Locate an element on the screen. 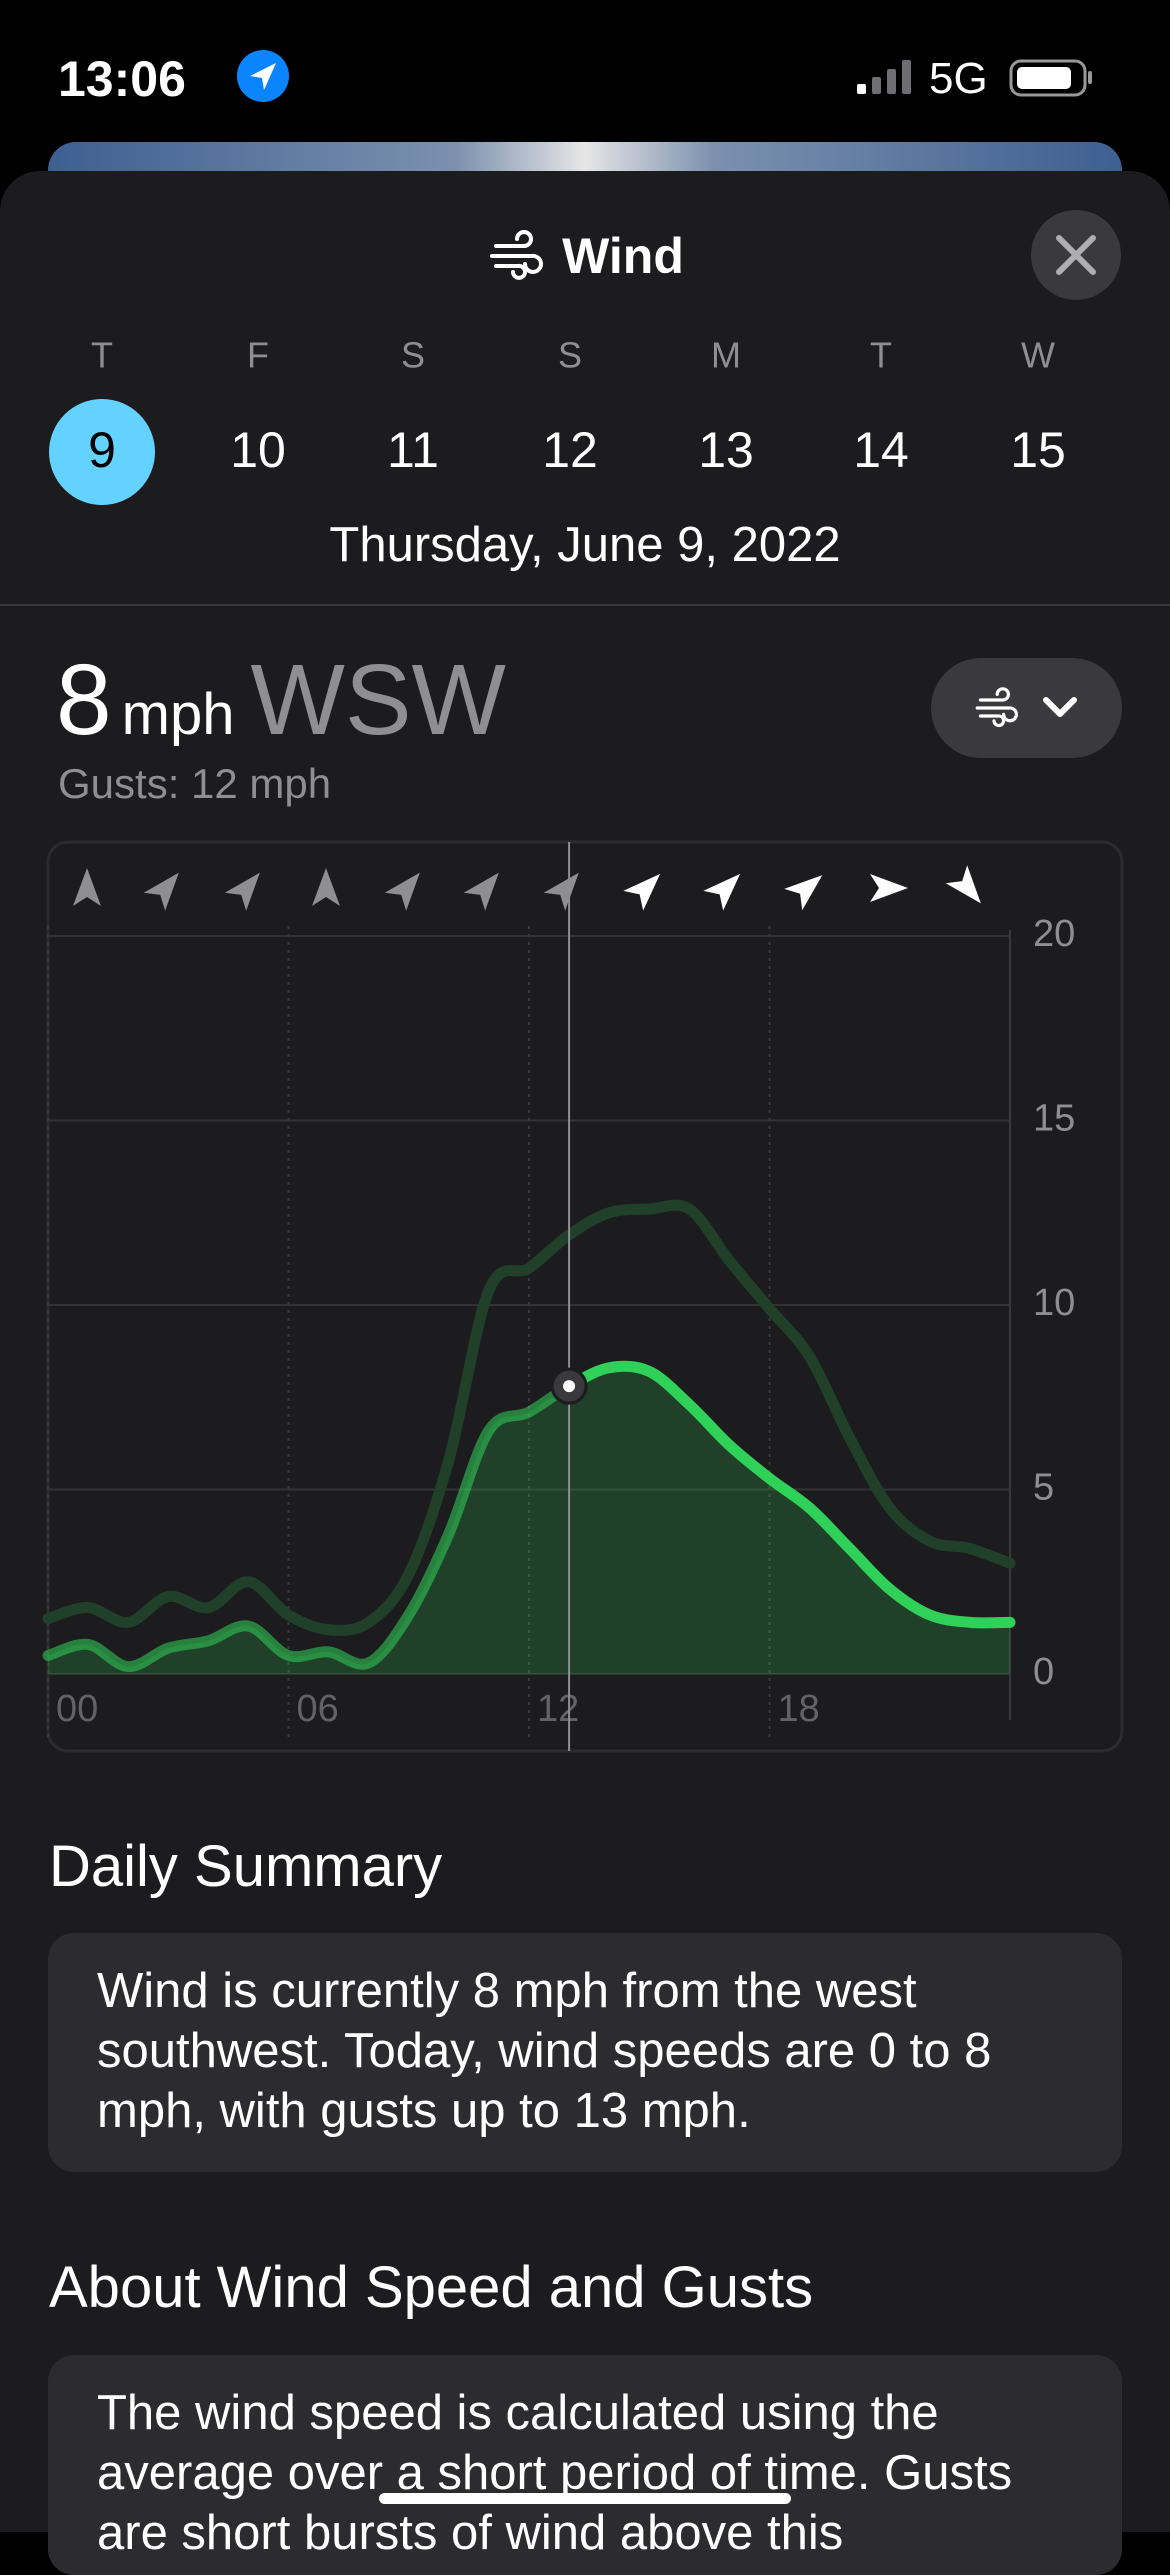  battery-icon is located at coordinates (1050, 78).